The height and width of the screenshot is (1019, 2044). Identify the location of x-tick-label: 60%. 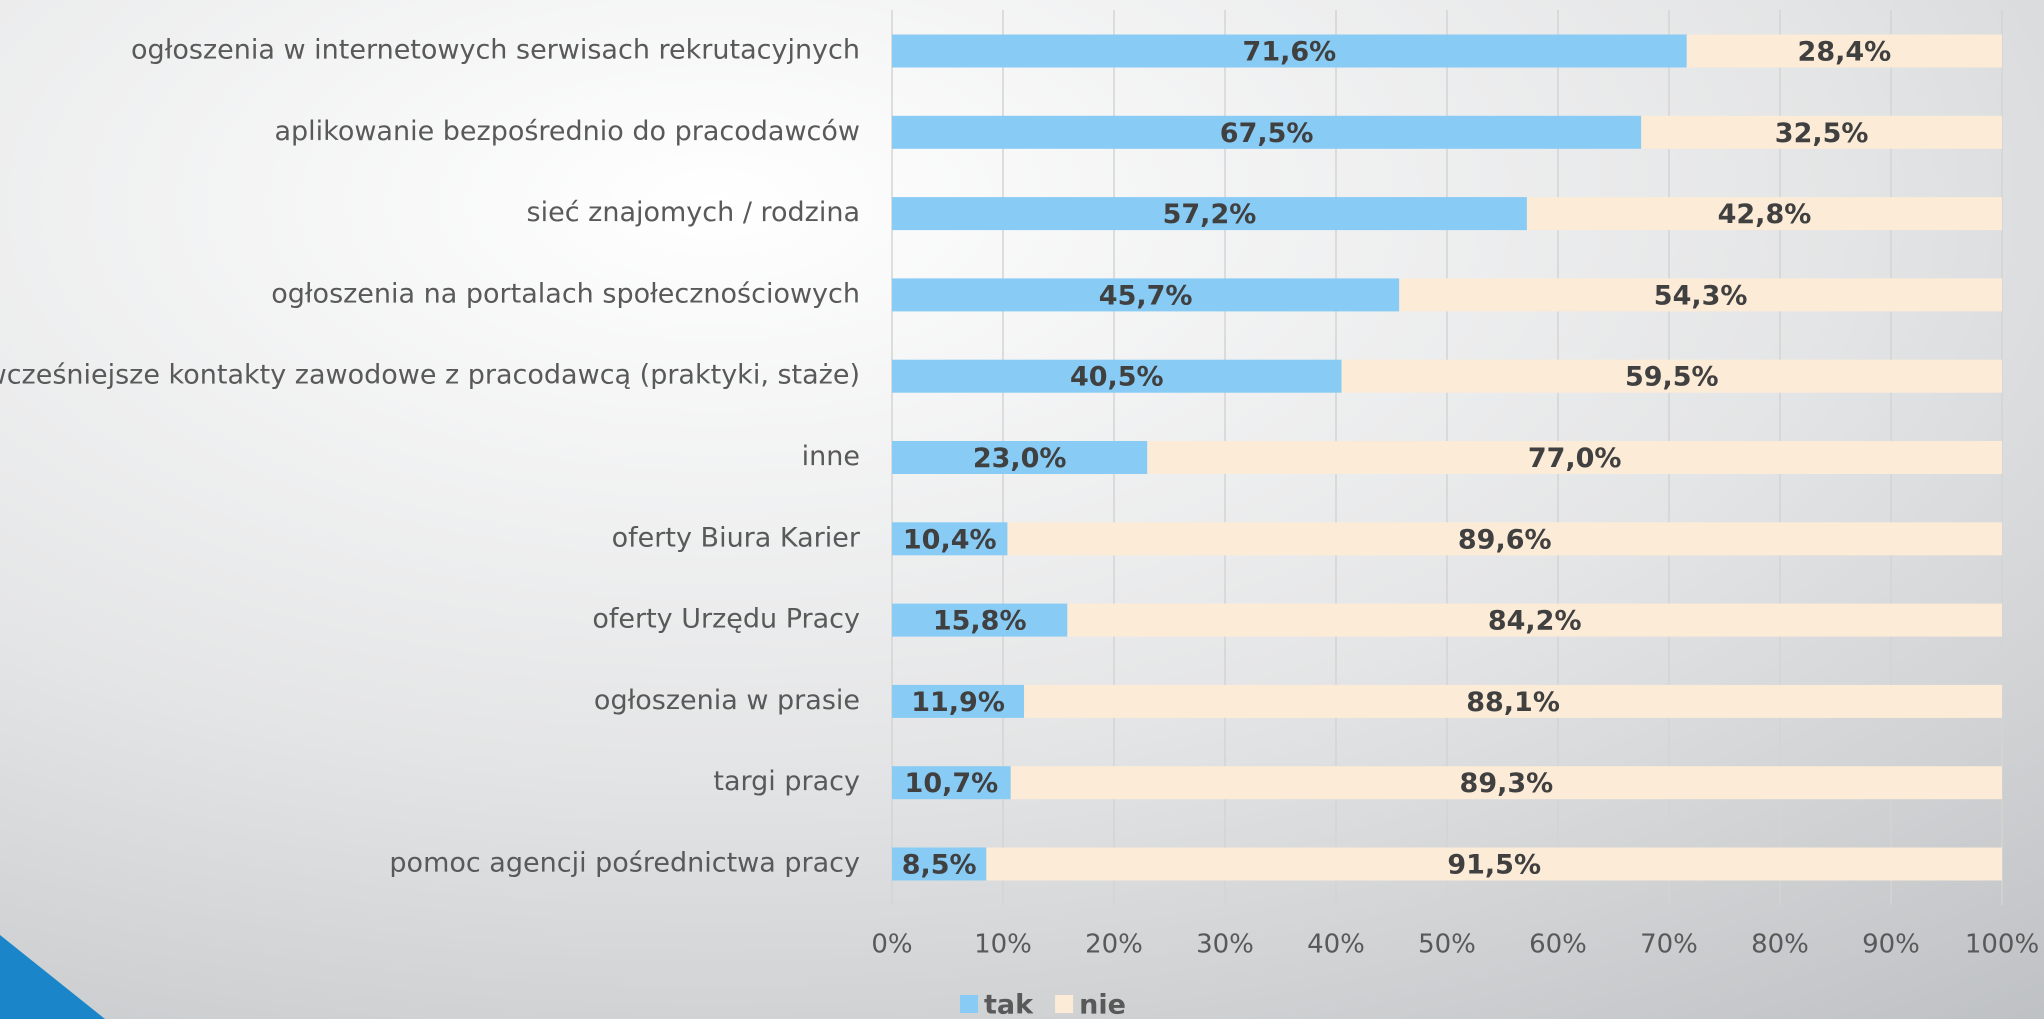
(1558, 945).